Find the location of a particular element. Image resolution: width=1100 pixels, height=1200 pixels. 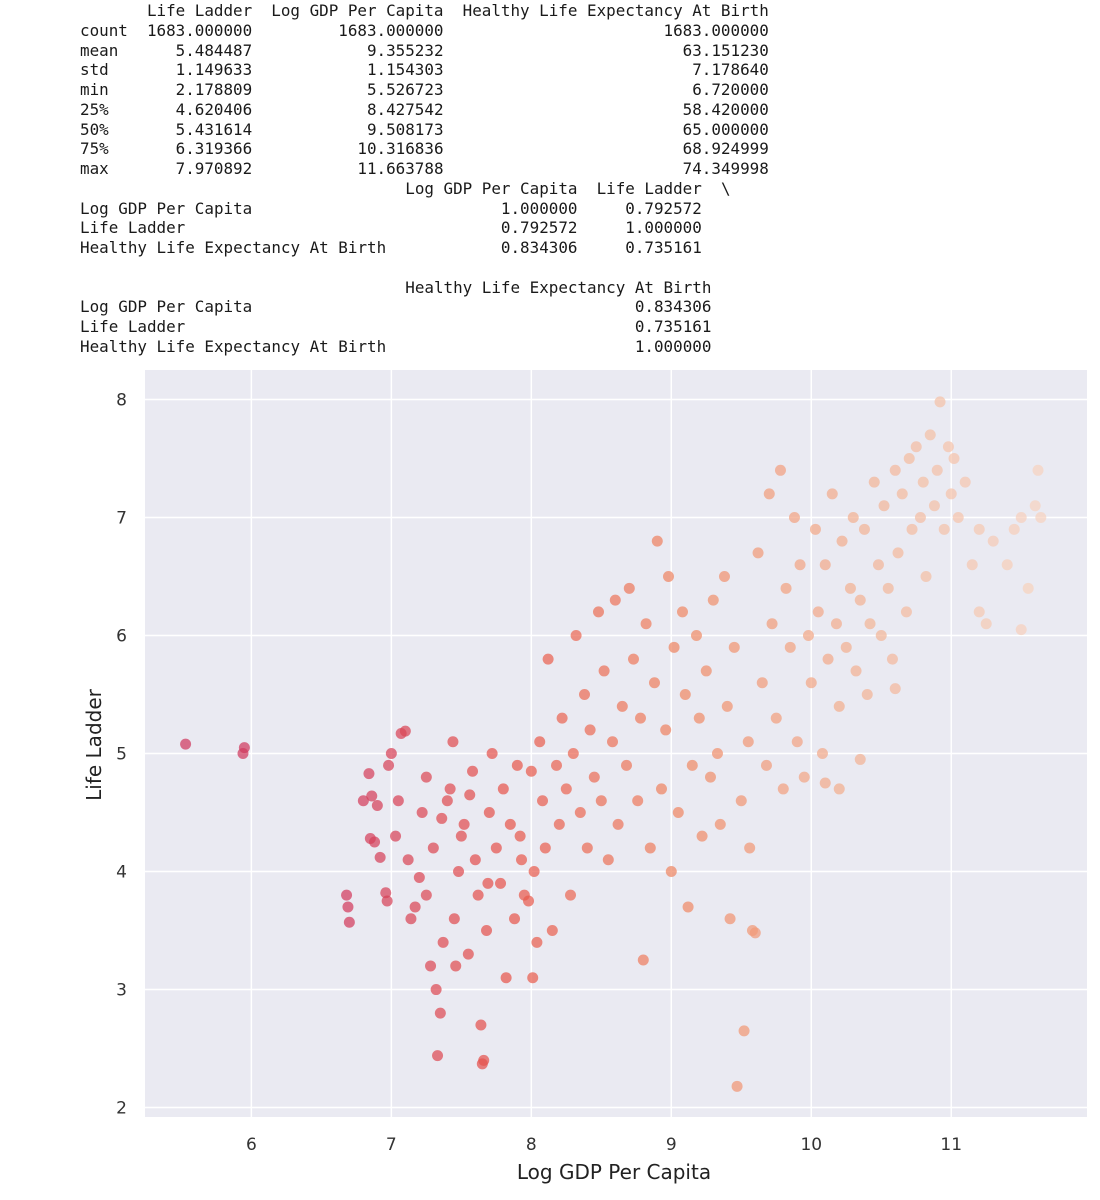

corr-row: Life Ladder 0.792572 1.000000 is located at coordinates (424, 228).